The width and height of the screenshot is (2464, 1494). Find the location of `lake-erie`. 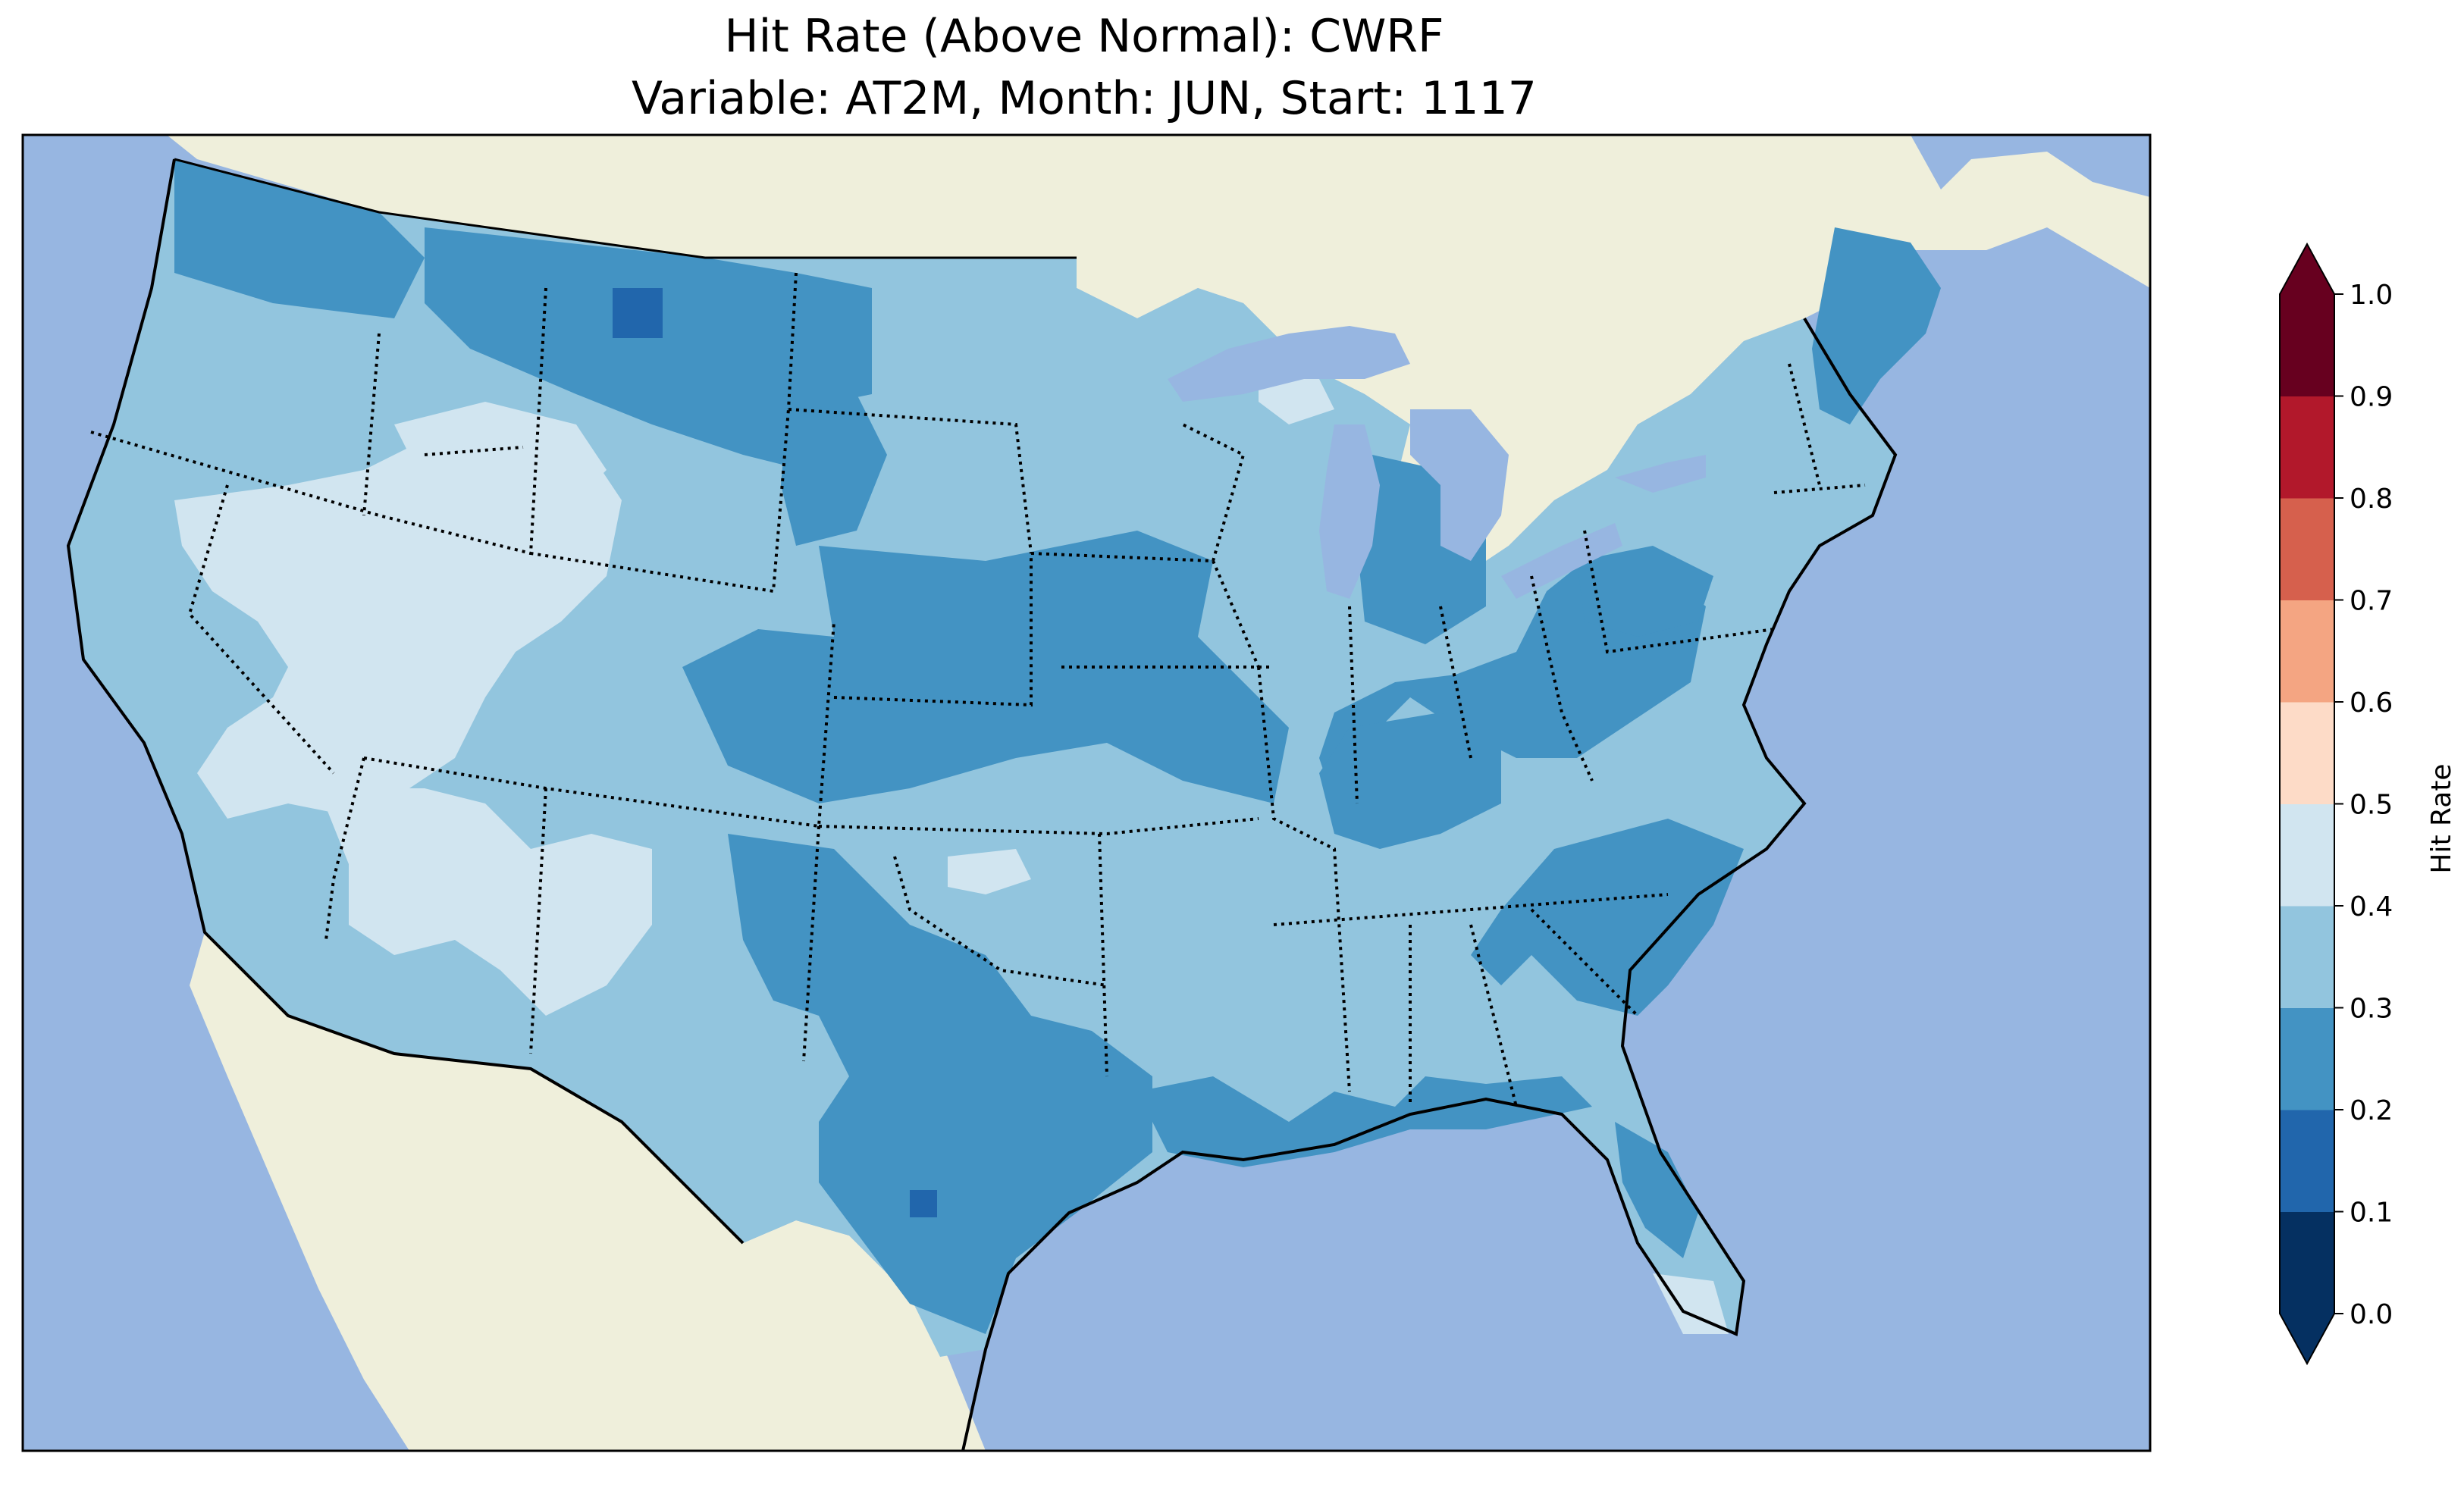

lake-erie is located at coordinates (1561, 561).